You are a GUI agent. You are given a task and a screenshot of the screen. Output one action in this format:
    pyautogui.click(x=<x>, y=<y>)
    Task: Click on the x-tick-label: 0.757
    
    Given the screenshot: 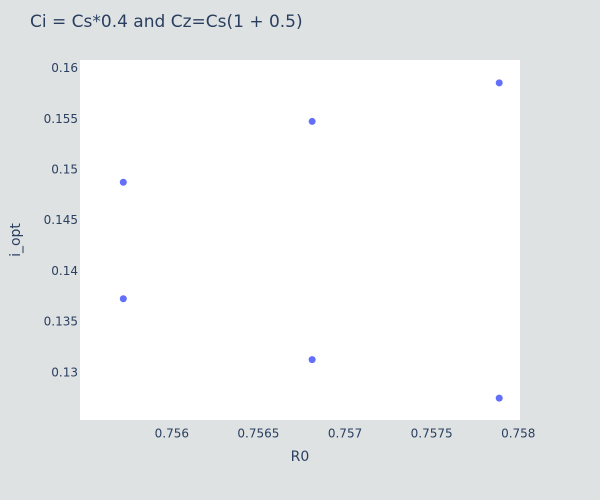 What is the action you would take?
    pyautogui.click(x=345, y=434)
    